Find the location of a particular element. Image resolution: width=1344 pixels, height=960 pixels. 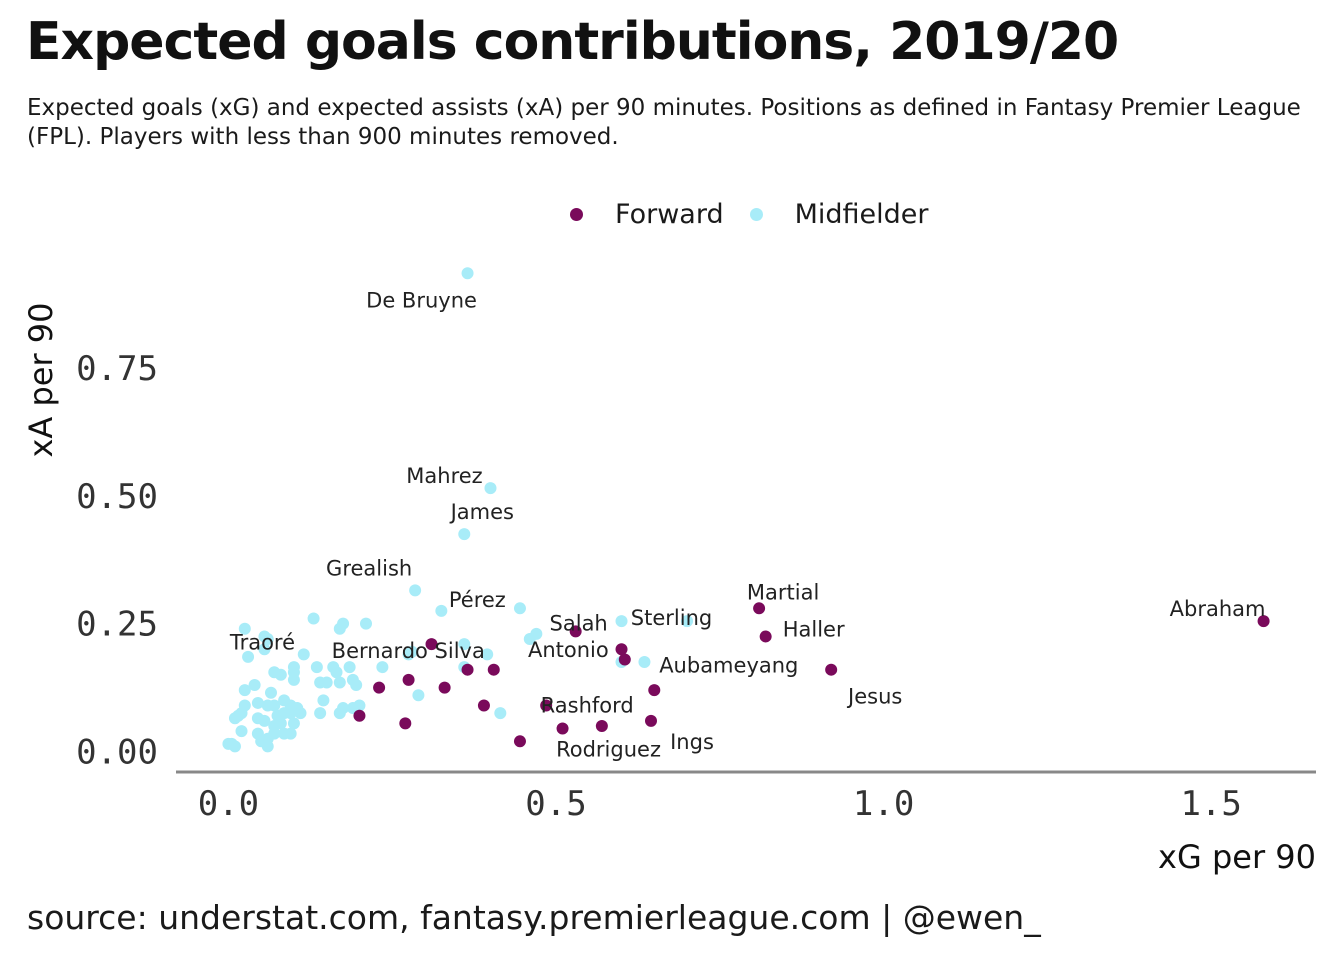

legend-swatch-forward is located at coordinates (576, 214).